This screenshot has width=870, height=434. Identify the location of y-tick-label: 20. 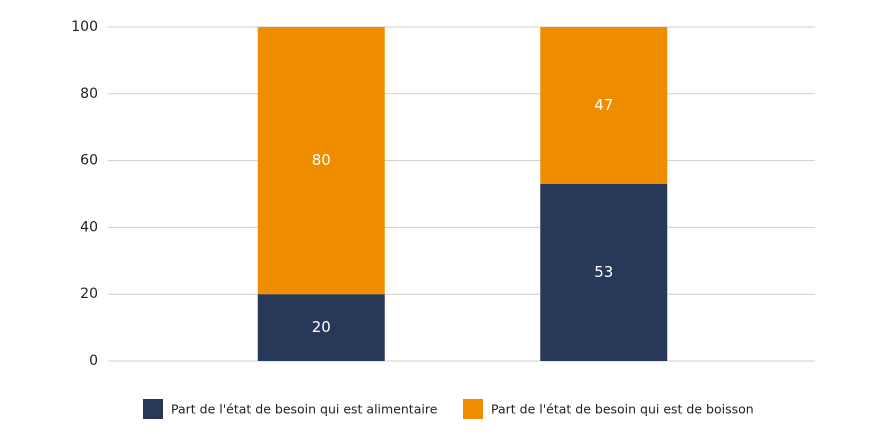
(89, 294).